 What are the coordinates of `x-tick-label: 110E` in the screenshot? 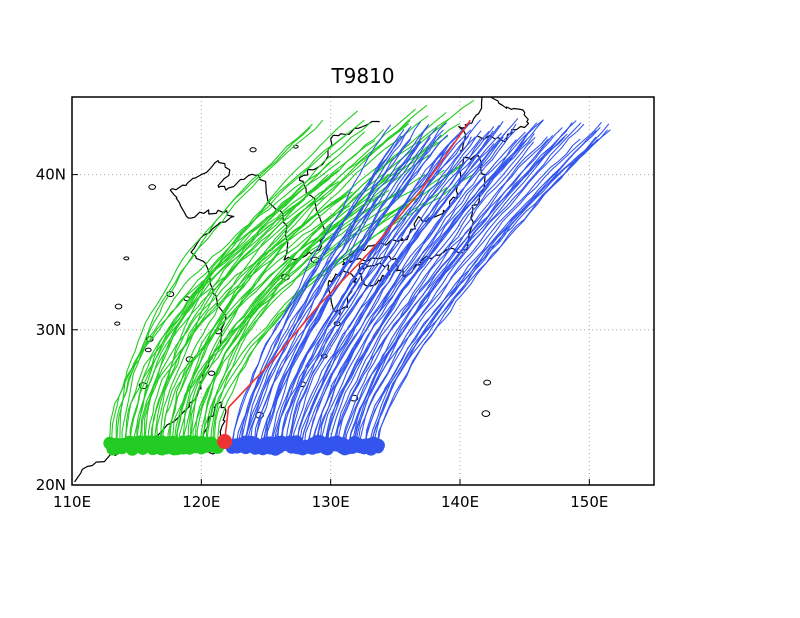 It's located at (72, 502).